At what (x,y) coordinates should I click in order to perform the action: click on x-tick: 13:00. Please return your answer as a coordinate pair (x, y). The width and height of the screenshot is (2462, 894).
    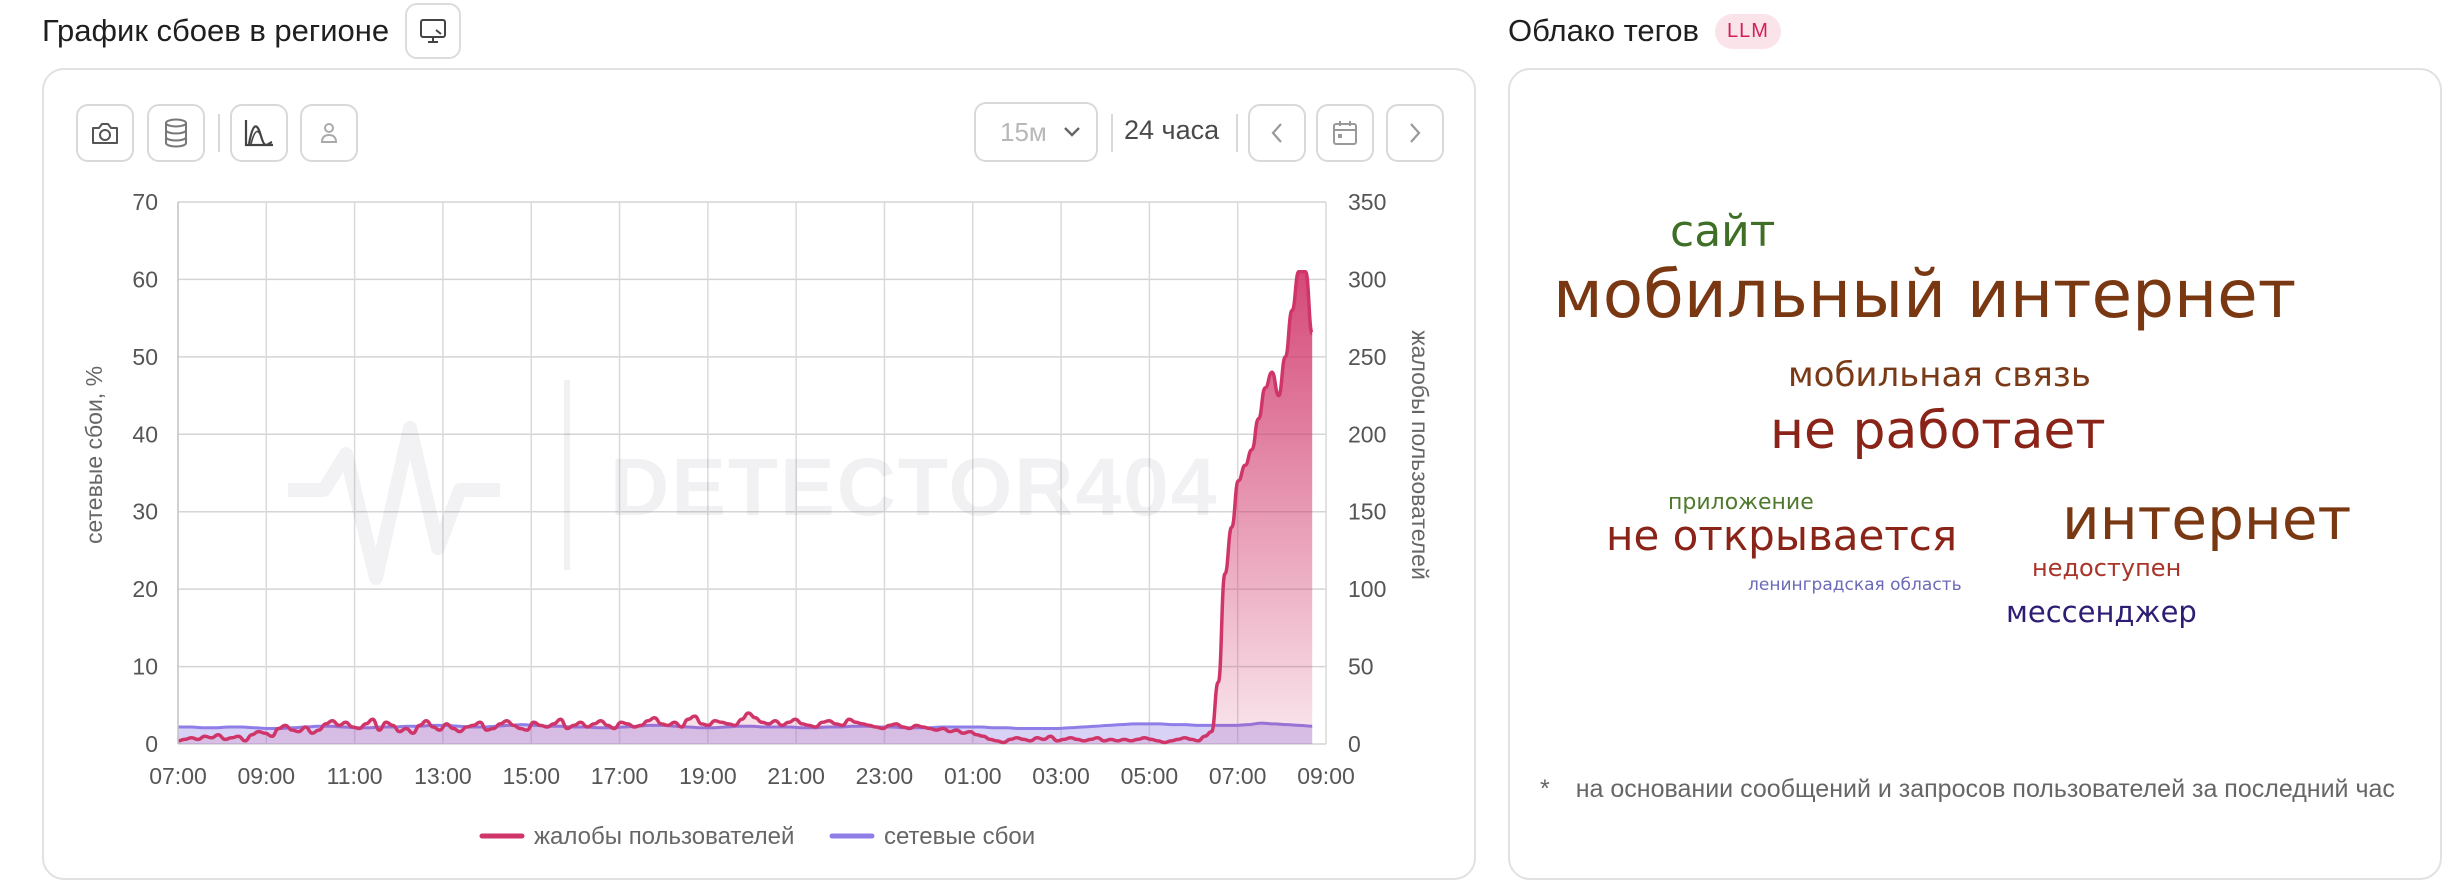
    Looking at the image, I should click on (443, 776).